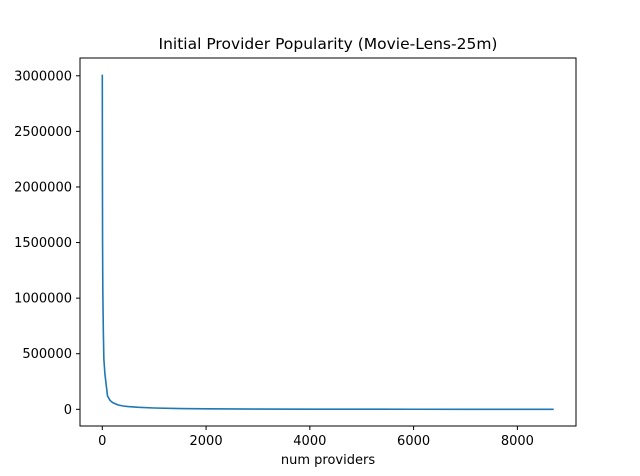 The height and width of the screenshot is (476, 640). What do you see at coordinates (206, 441) in the screenshot?
I see `x-tick-label: 2000` at bounding box center [206, 441].